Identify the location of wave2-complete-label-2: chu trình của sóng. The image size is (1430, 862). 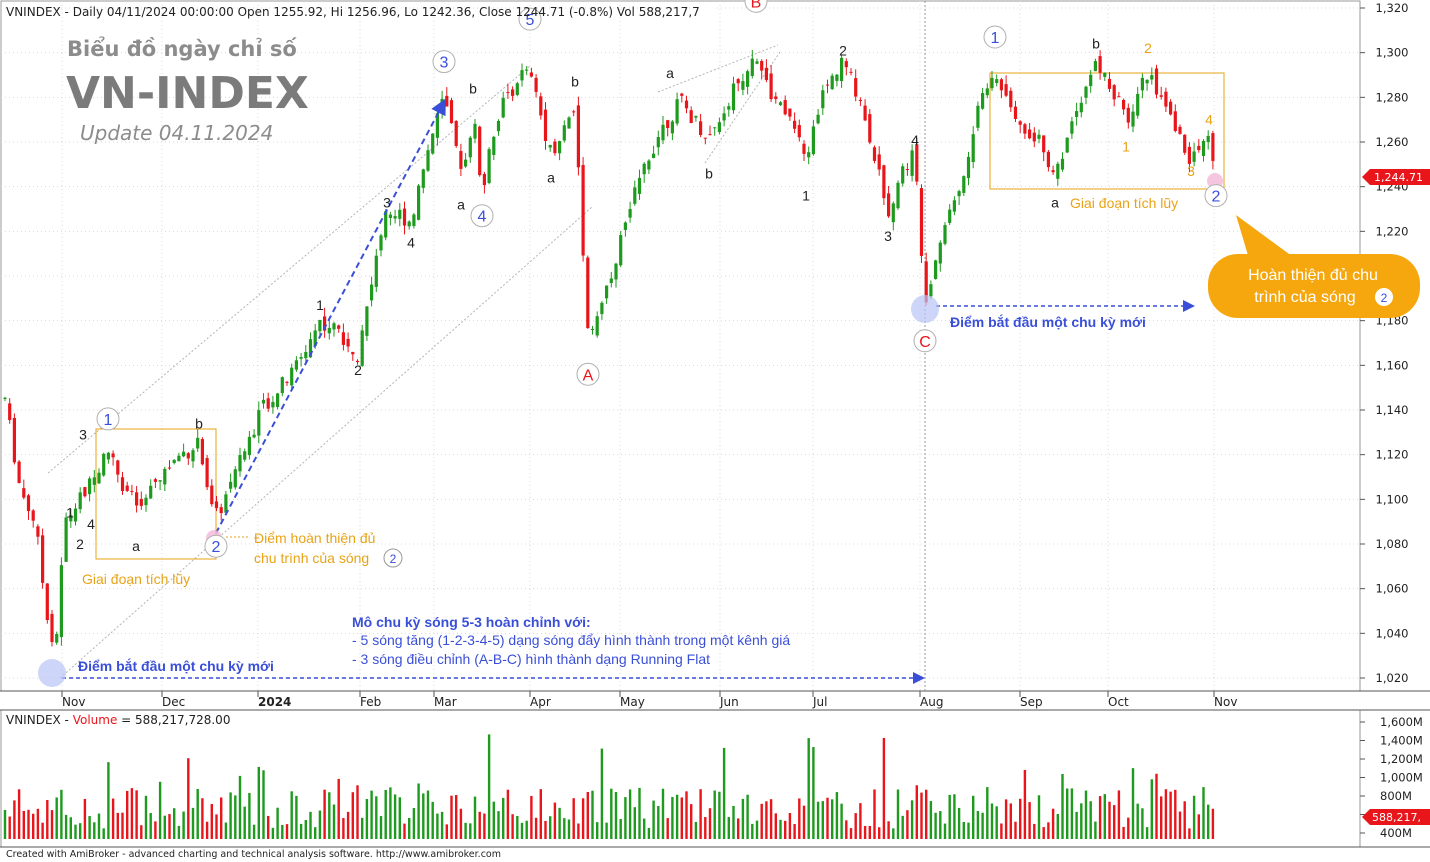
(311, 558).